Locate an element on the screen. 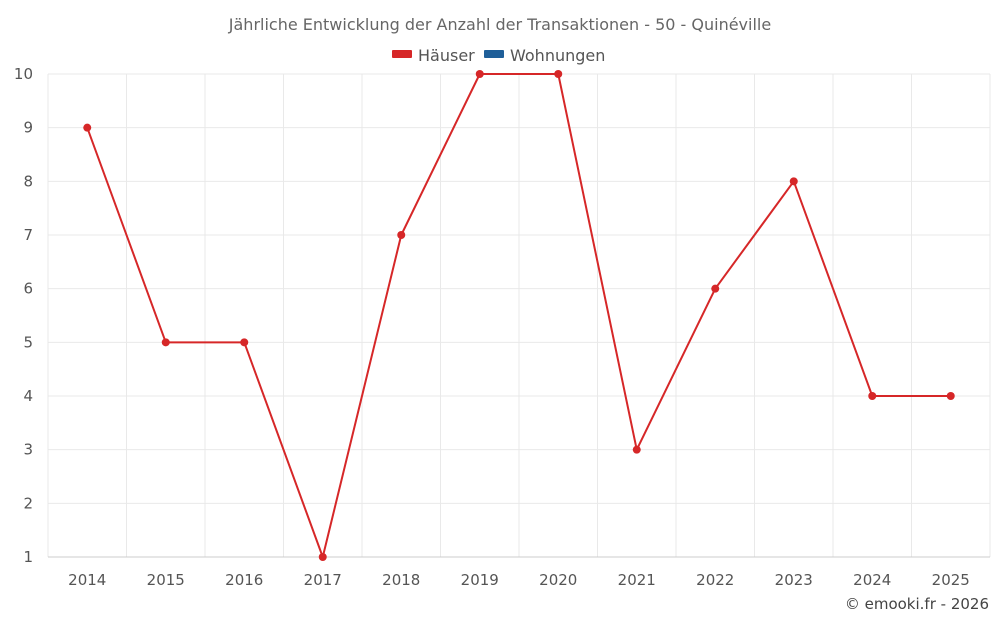 This screenshot has width=1000, height=625. y-tick-label: 2 is located at coordinates (28, 503).